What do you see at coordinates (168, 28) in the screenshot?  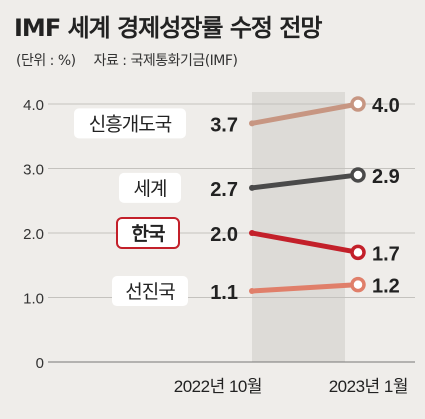 I see `chart-title: IMF 세계 경제성장률 수정 전망` at bounding box center [168, 28].